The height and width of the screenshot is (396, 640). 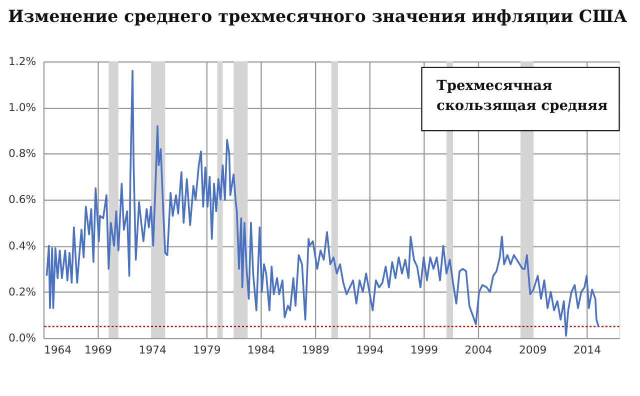 What do you see at coordinates (22, 107) in the screenshot?
I see `y-tick-label: 1.0%` at bounding box center [22, 107].